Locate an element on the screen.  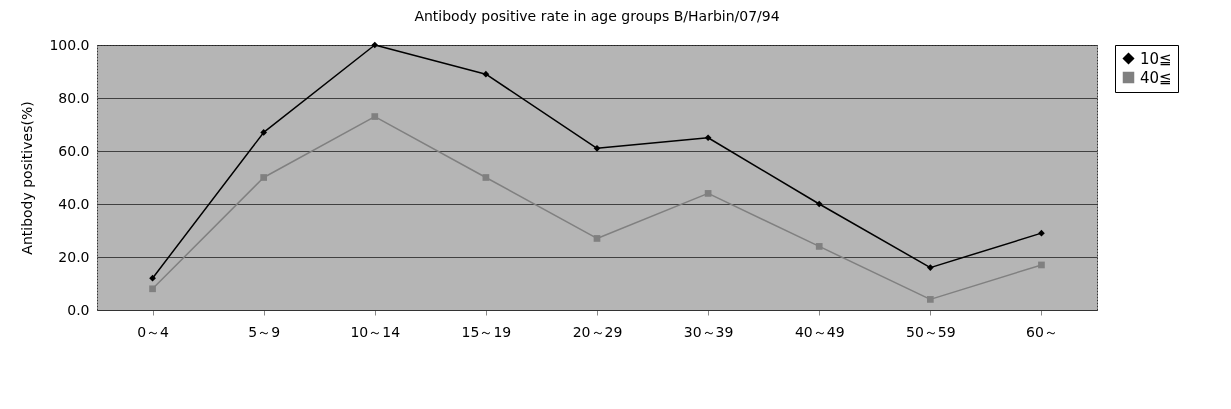
x-tick-label: 10～14 is located at coordinates (375, 331).